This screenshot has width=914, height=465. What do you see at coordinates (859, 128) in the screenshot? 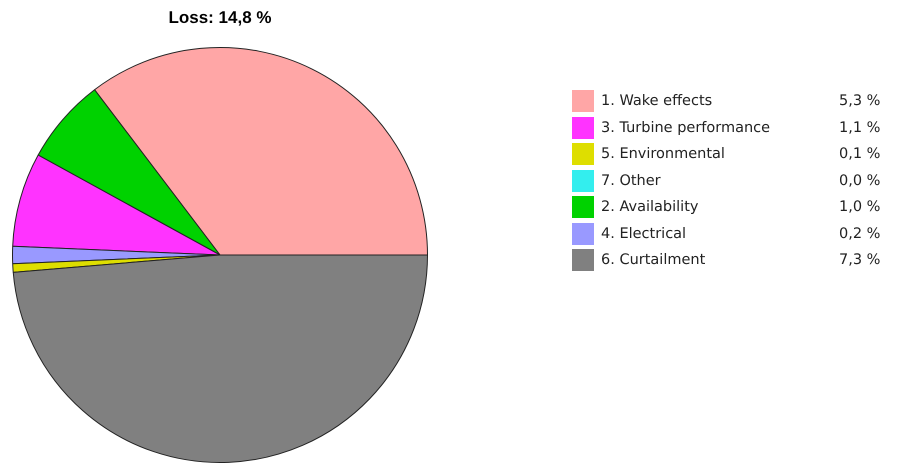
I see `data-label: 1,1 %` at bounding box center [859, 128].